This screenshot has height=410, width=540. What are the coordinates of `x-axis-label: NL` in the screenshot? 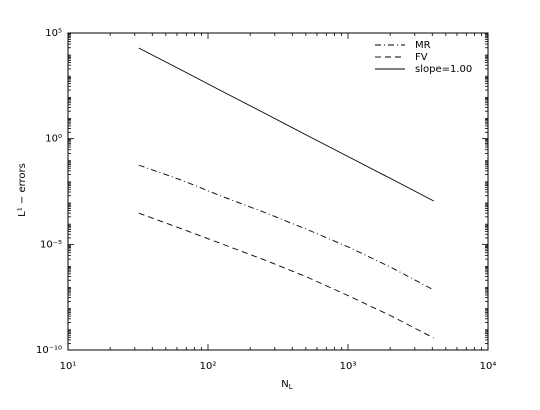 It's located at (286, 385).